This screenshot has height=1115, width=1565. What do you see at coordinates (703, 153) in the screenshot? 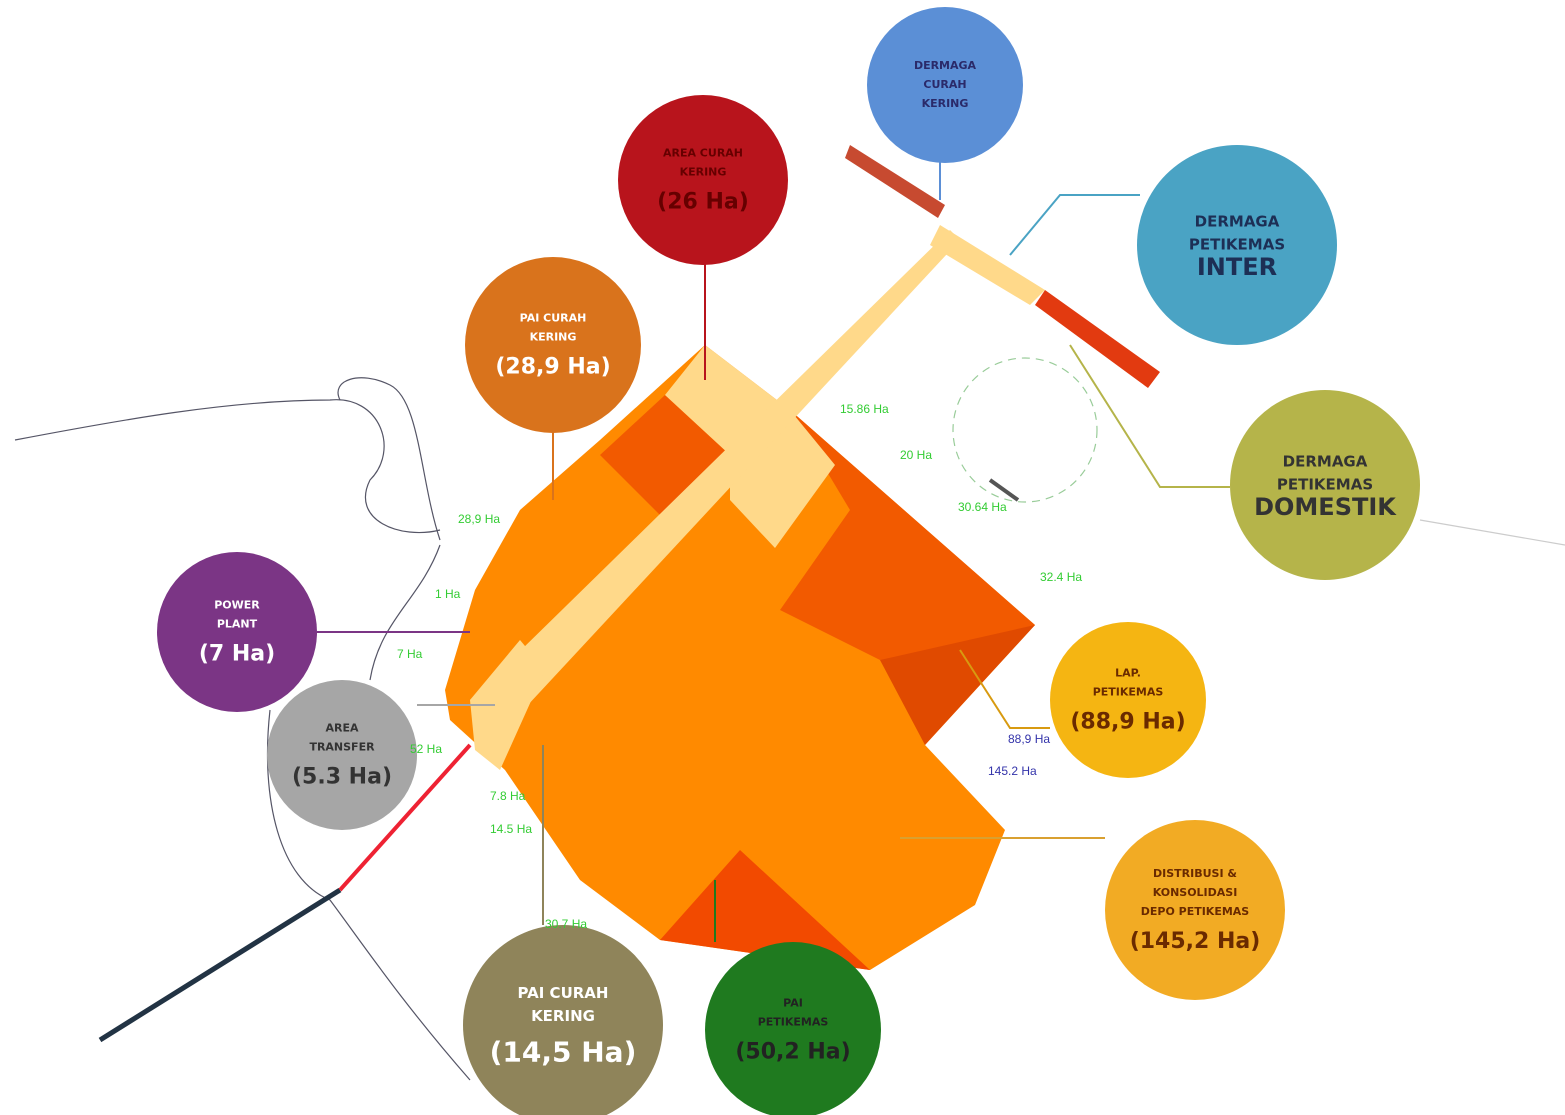
I see `callout-text: AREA CURAH` at bounding box center [703, 153].